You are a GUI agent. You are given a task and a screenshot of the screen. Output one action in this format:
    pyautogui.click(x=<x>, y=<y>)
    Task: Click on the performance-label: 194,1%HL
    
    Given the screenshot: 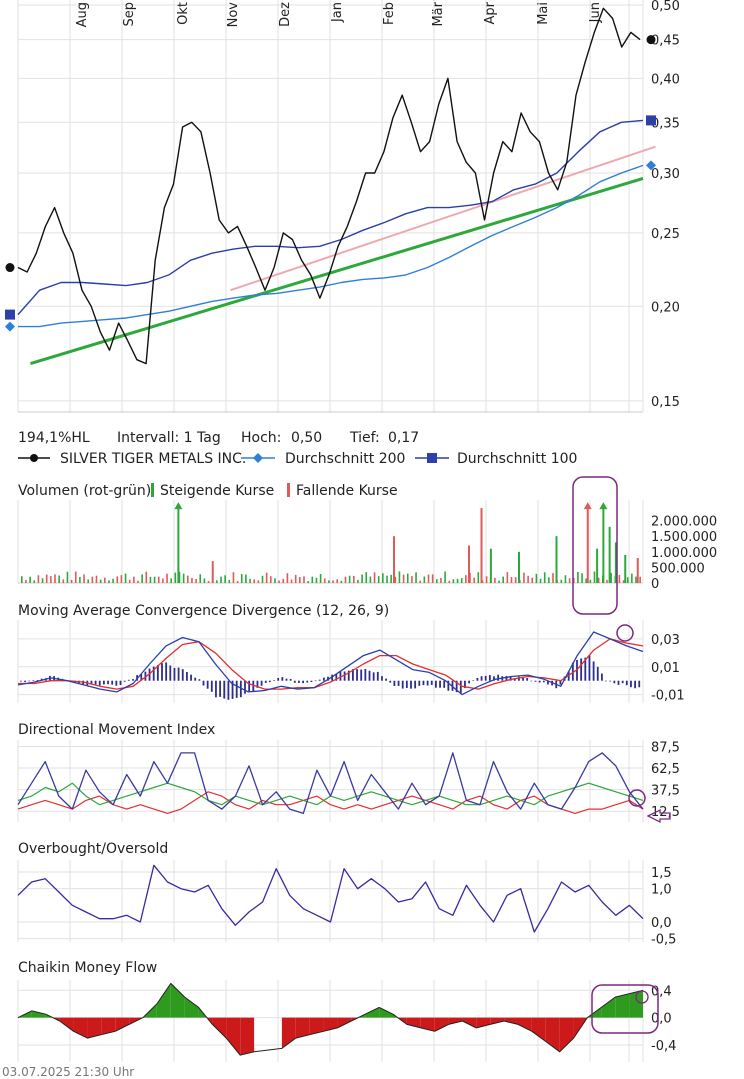 What is the action you would take?
    pyautogui.click(x=54, y=438)
    